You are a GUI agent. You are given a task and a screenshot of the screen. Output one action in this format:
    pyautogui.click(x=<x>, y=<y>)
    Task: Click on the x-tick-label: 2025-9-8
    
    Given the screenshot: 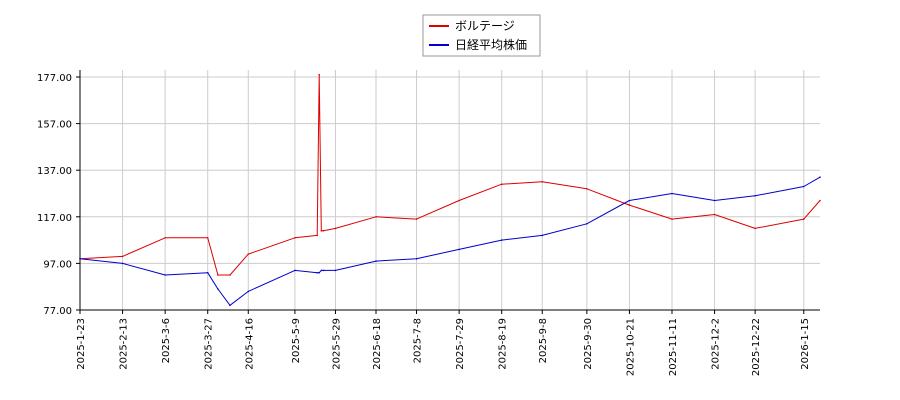 What is the action you would take?
    pyautogui.click(x=543, y=340)
    